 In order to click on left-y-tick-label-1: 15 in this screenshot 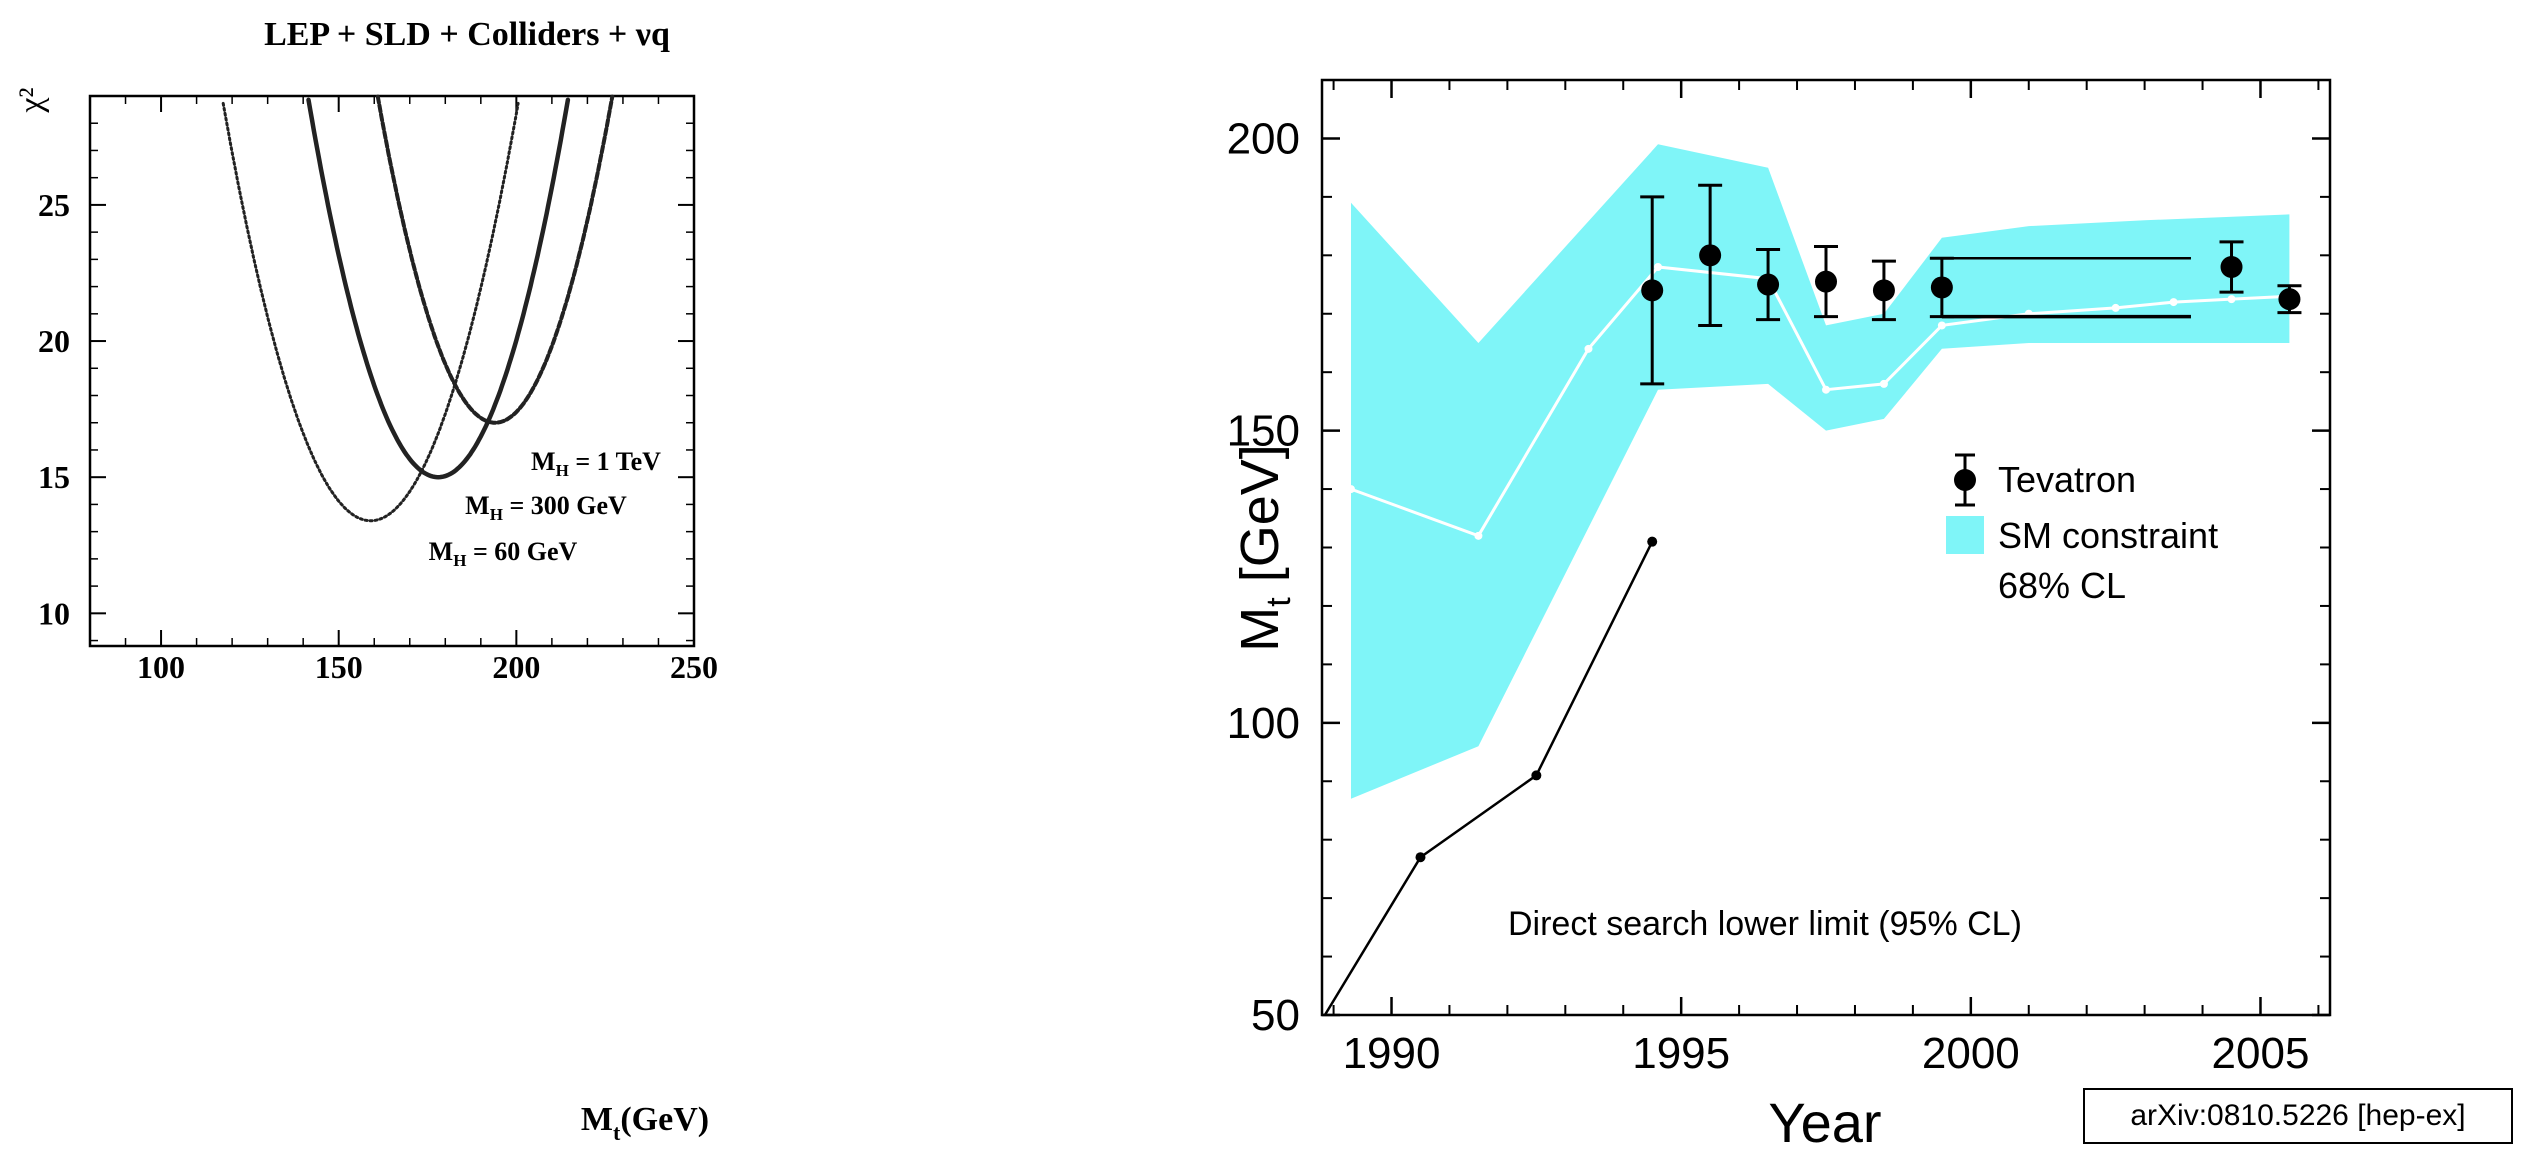, I will do `click(54, 477)`.